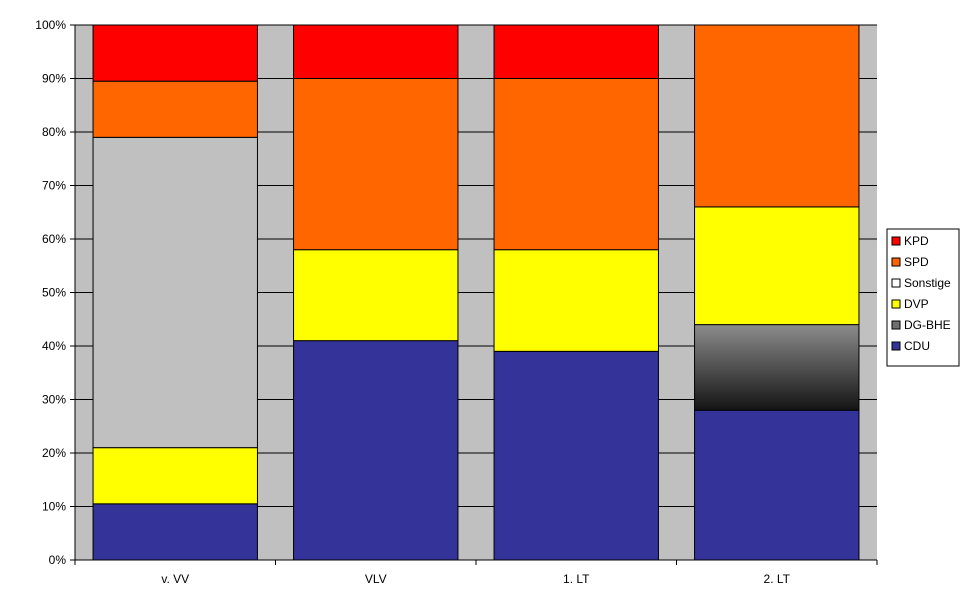 Image resolution: width=969 pixels, height=606 pixels. Describe the element at coordinates (54, 186) in the screenshot. I see `y-tick-label: 70%` at that location.